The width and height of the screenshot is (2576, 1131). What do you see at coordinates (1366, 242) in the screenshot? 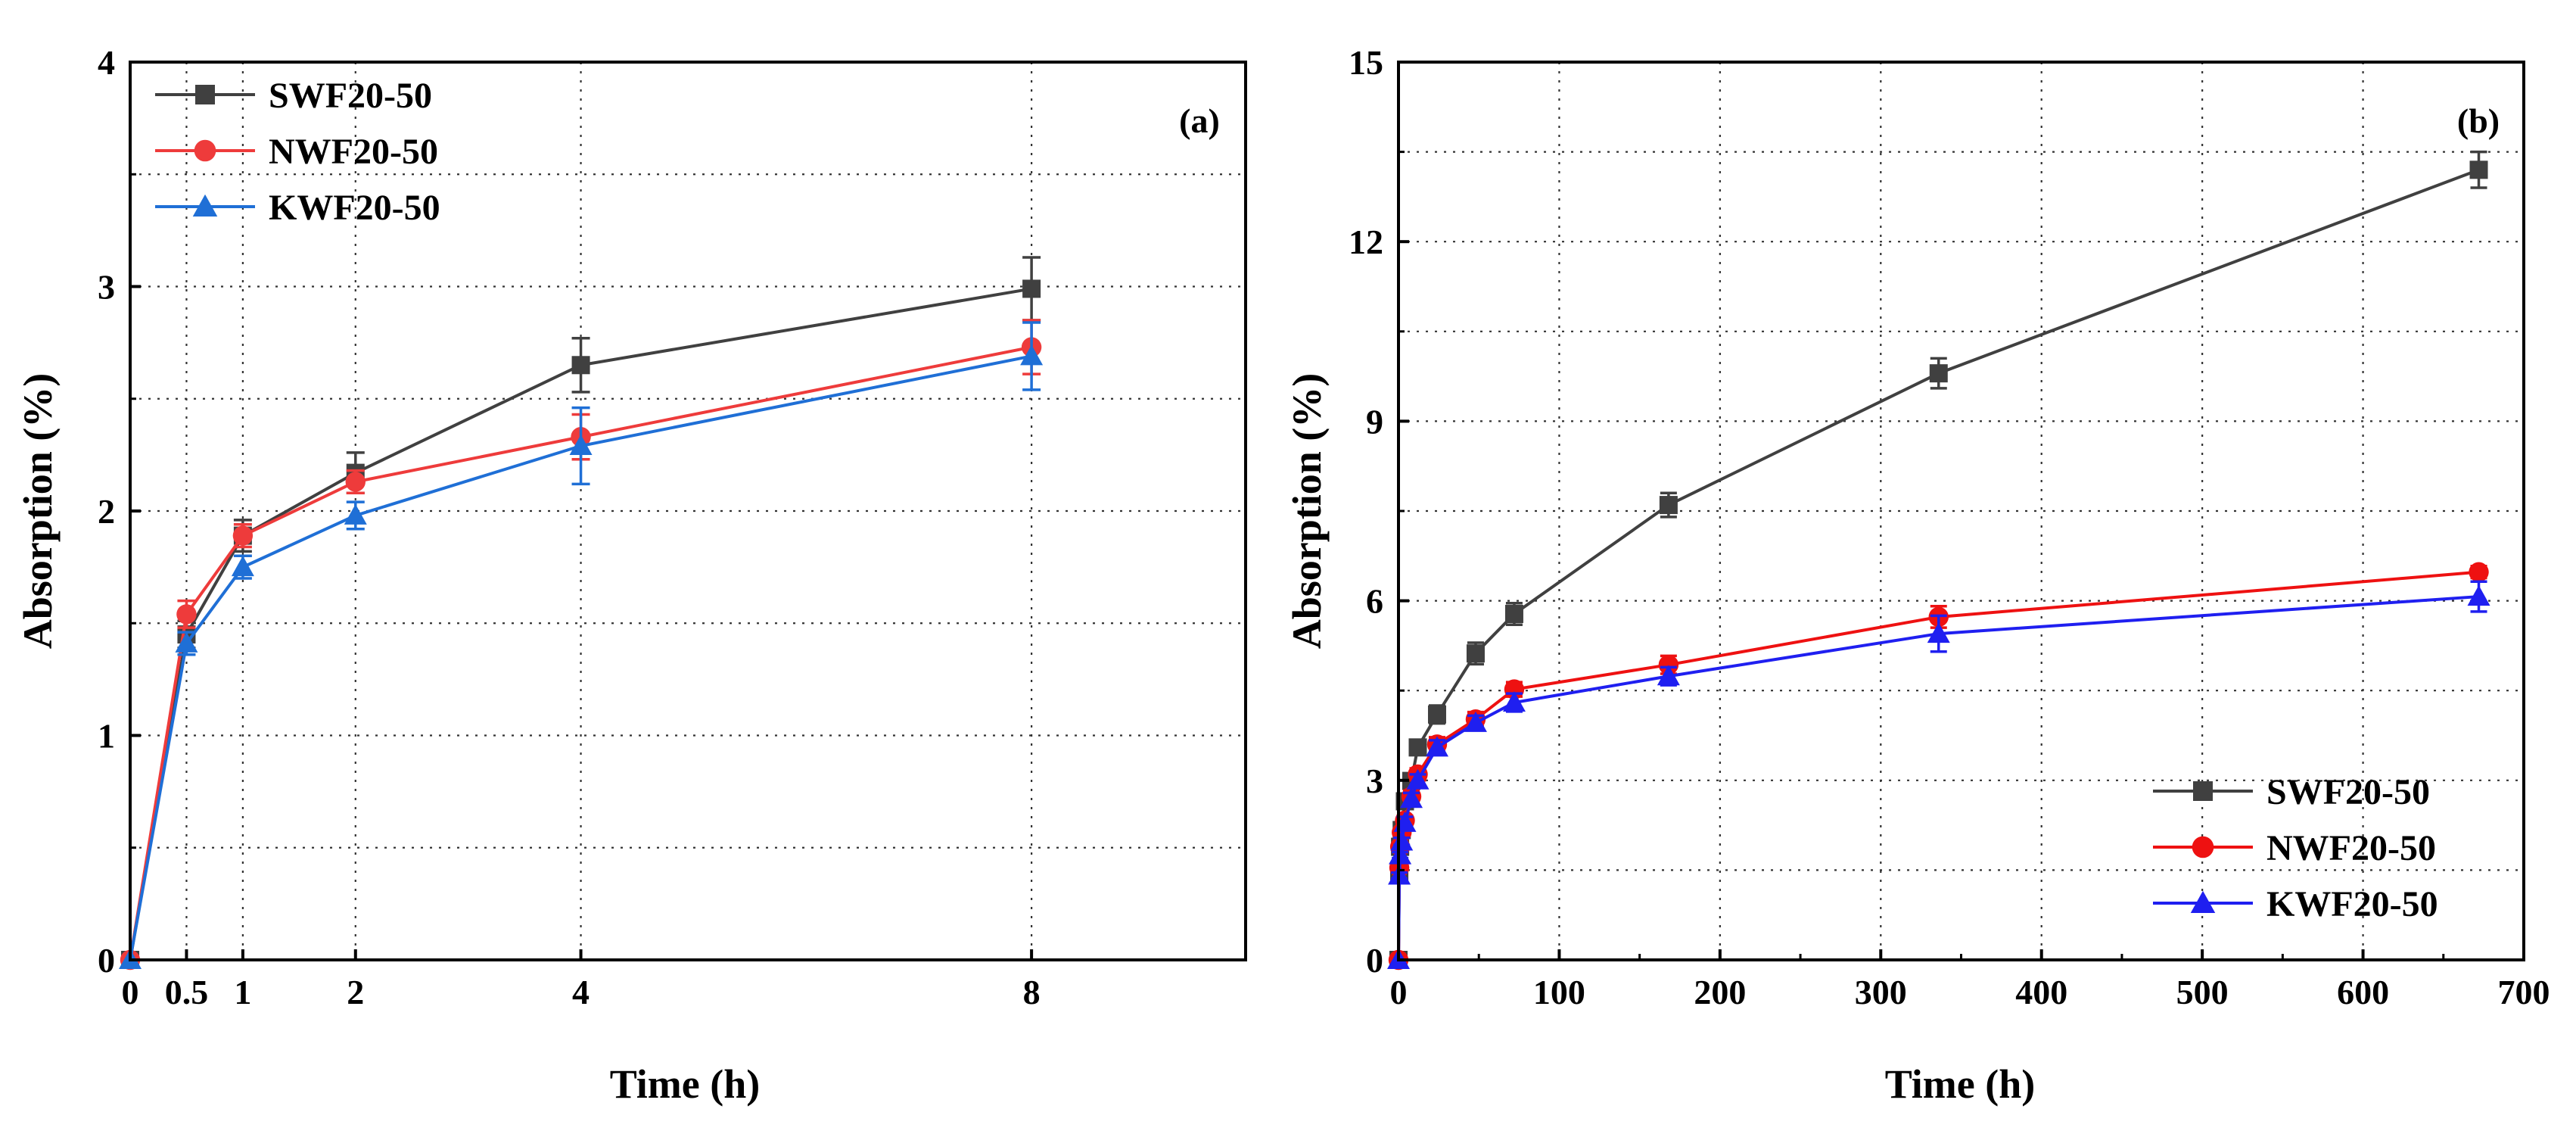
I see `y-tick-label: 12` at bounding box center [1366, 242].